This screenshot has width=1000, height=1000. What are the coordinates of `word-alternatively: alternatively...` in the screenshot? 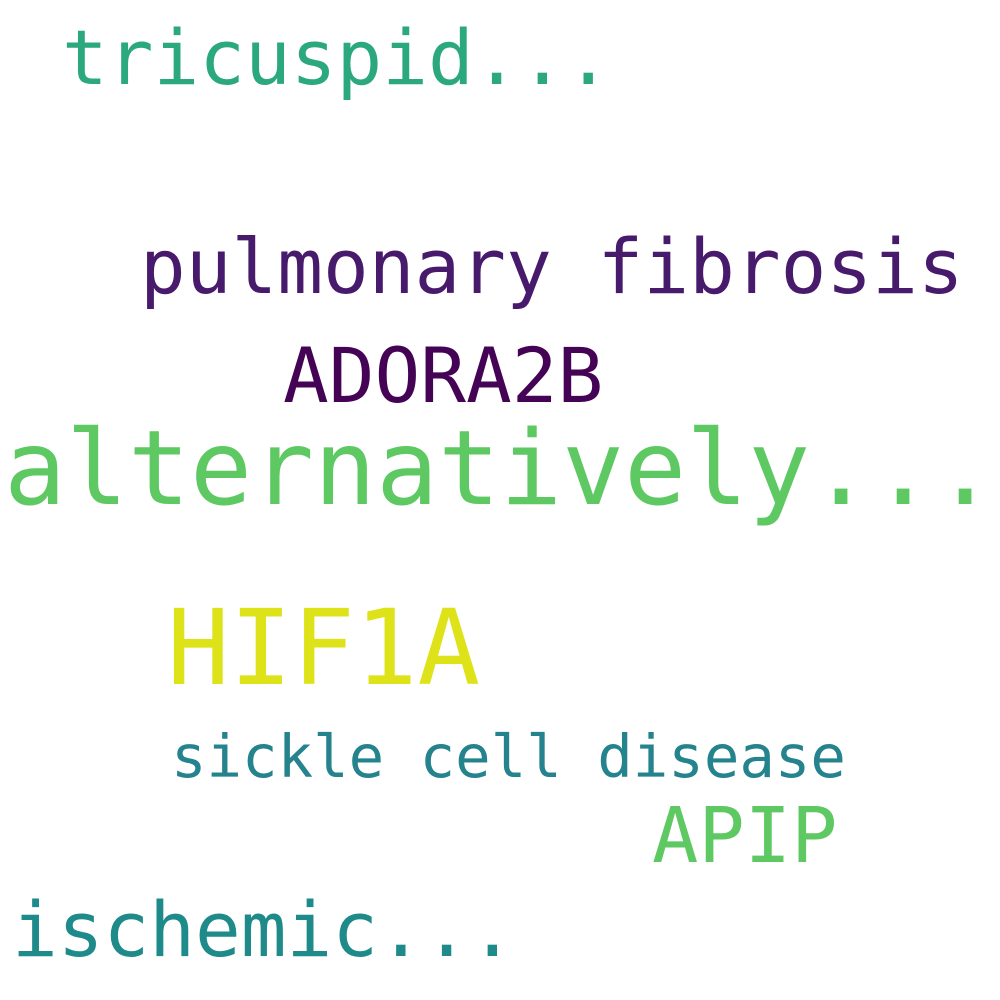 It's located at (500, 469).